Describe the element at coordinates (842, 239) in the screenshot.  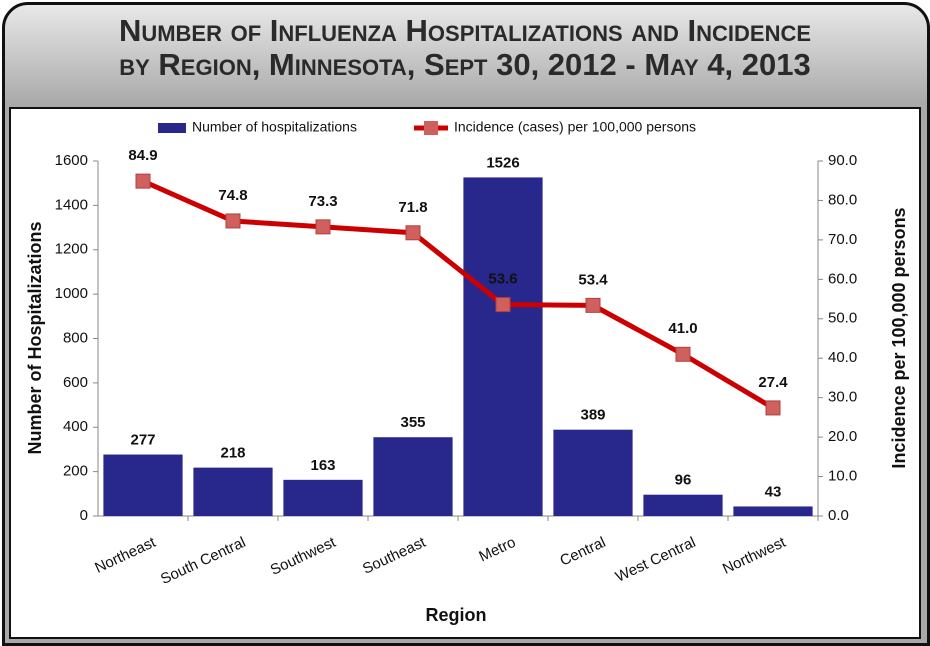
I see `y2-tick-label: 70.0` at that location.